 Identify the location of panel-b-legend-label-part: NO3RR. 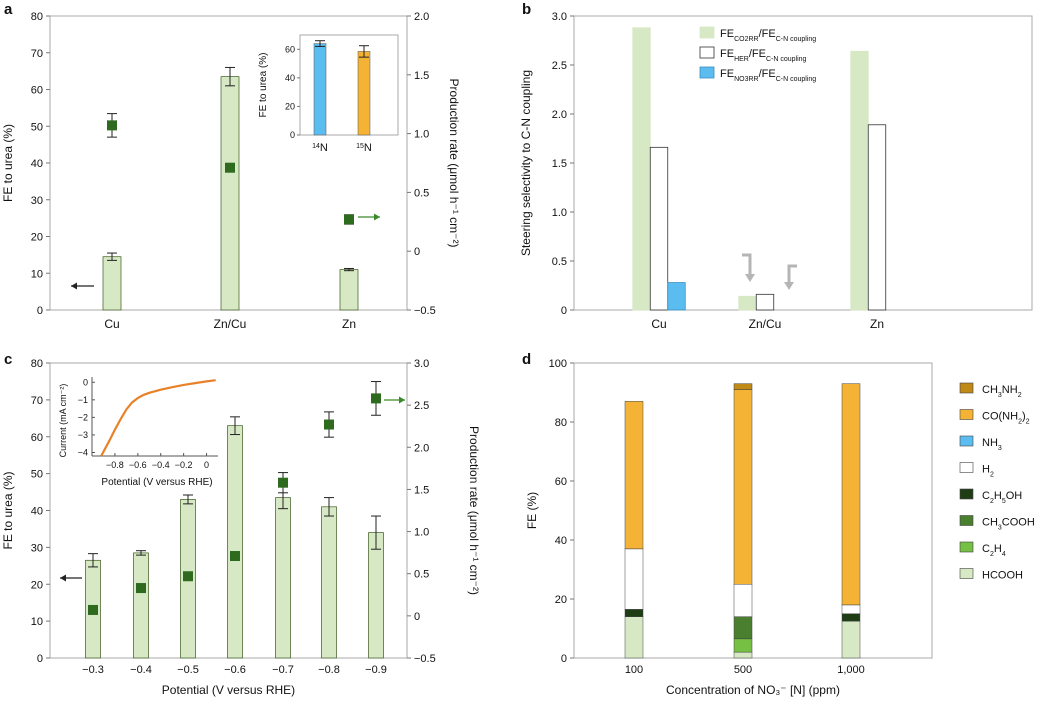
(746, 79).